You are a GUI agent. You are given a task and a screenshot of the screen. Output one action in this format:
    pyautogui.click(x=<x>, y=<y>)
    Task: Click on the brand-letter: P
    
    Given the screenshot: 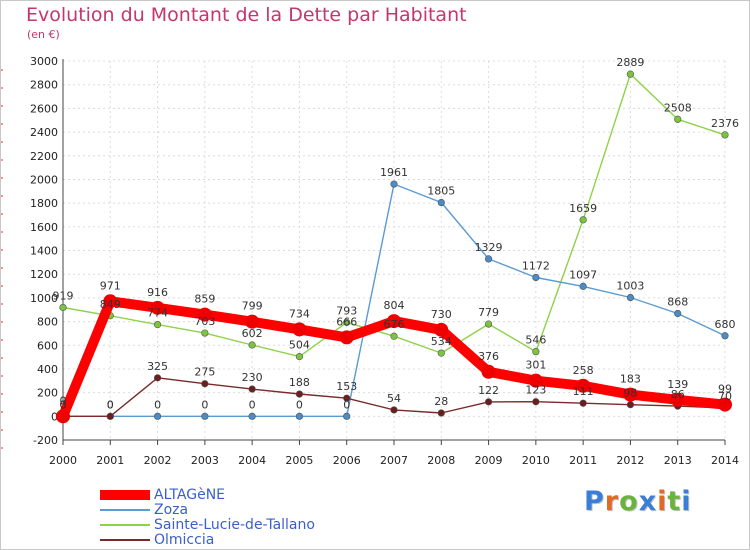 What is the action you would take?
    pyautogui.click(x=594, y=501)
    